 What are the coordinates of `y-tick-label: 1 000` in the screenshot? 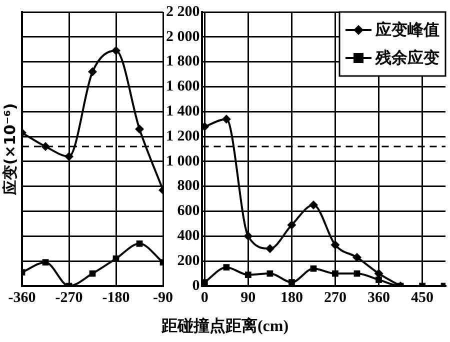 It's located at (183, 161).